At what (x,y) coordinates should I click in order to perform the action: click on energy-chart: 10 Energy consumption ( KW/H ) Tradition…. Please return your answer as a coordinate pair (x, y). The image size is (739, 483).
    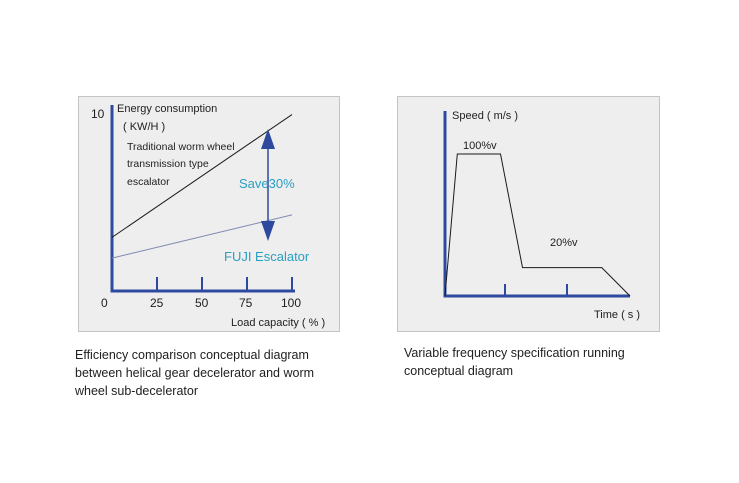
    Looking at the image, I should click on (208, 216).